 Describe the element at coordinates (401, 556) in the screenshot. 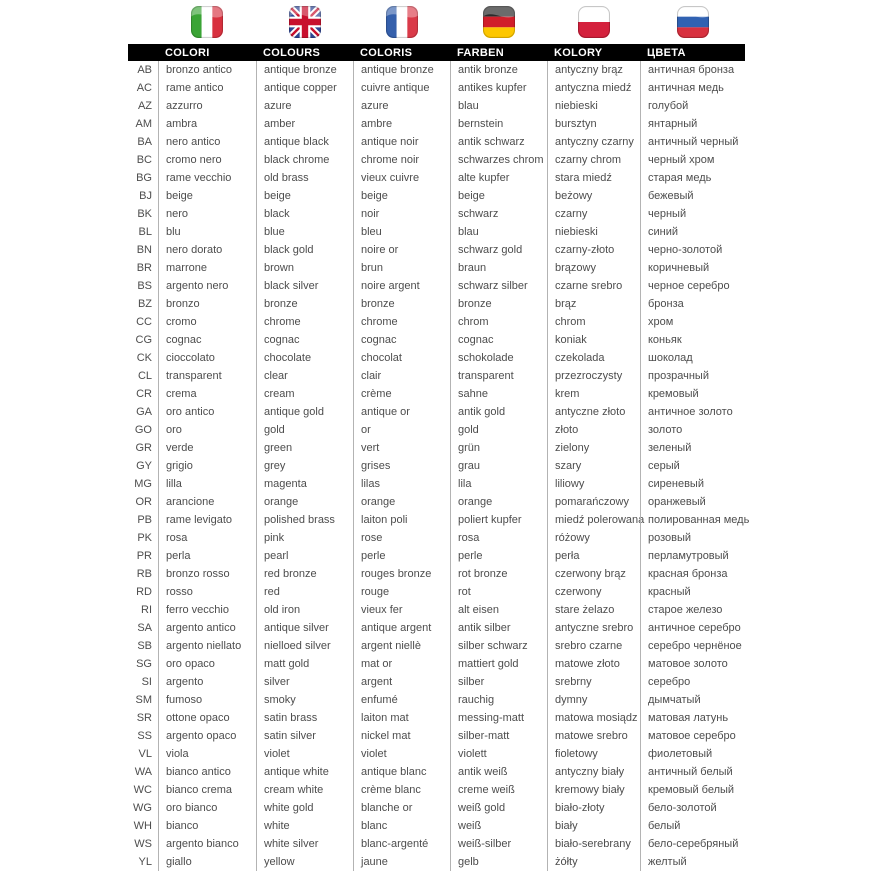

I see `row-french: perle` at that location.